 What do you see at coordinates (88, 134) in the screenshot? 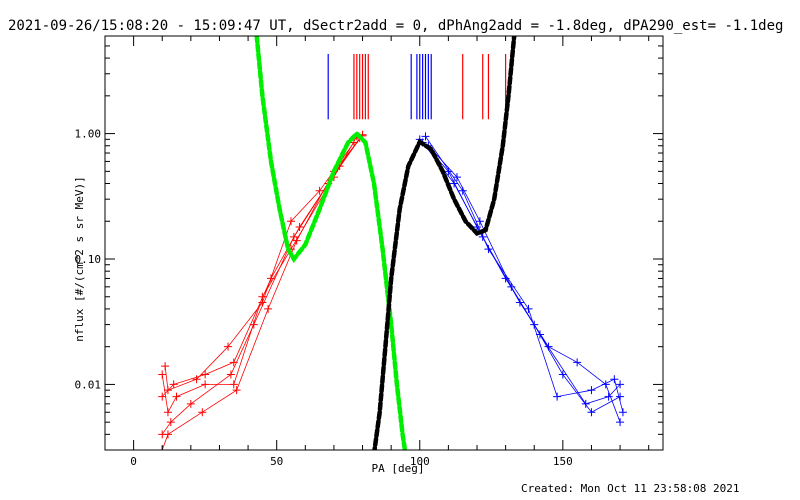
I see `y-tick-label: 1.00` at bounding box center [88, 134].